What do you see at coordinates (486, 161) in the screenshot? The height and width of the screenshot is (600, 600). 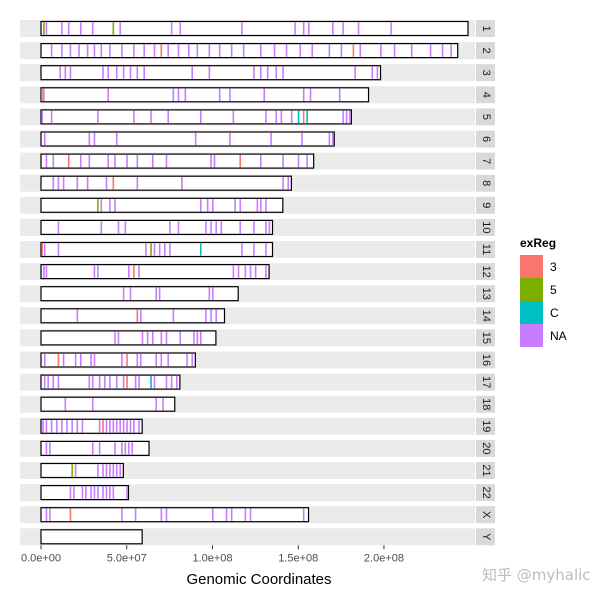 I see `facet-strip-label-7: 7` at bounding box center [486, 161].